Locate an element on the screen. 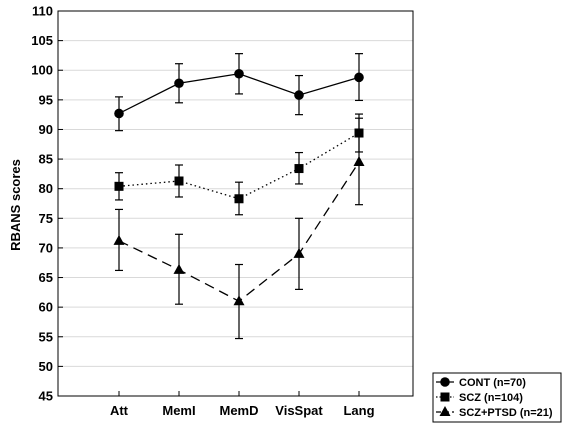 The height and width of the screenshot is (425, 567). y-tick-label: 90 is located at coordinates (46, 129).